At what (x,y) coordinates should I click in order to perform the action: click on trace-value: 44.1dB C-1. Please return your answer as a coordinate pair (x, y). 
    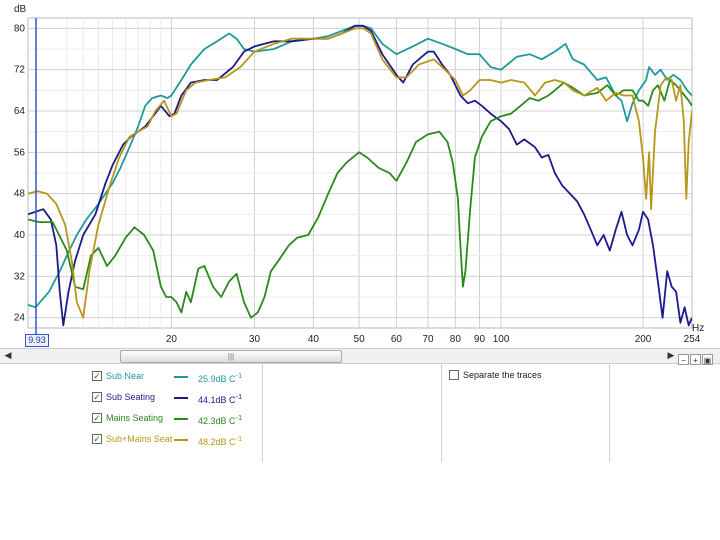
    Looking at the image, I should click on (220, 398).